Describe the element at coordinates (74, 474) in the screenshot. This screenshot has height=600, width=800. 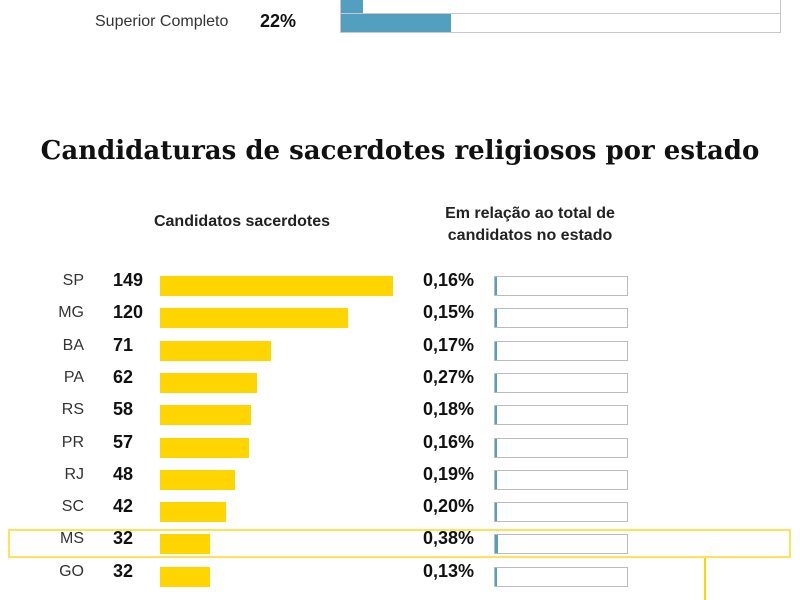
I see `state-label: RJ` at that location.